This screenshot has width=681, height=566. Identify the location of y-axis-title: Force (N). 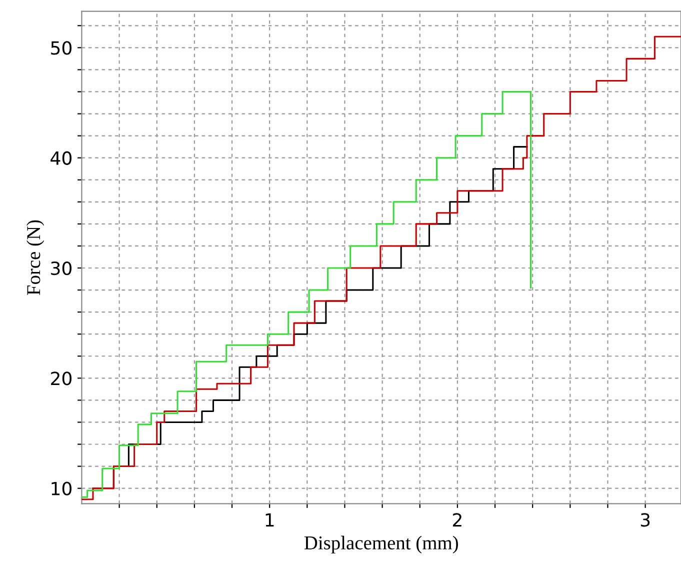
(35, 258).